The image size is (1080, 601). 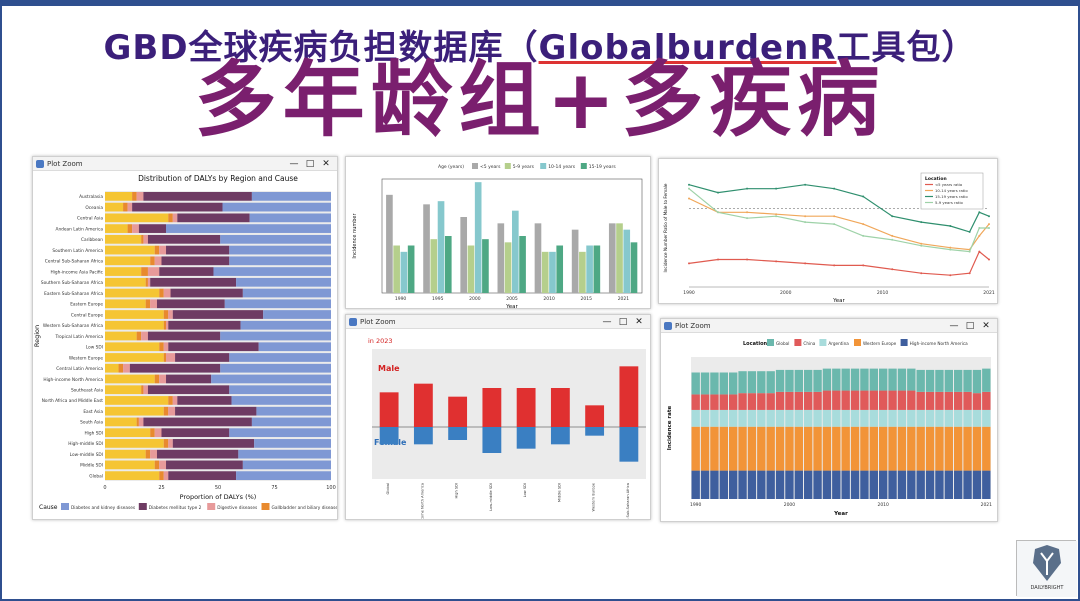 What do you see at coordinates (540, 100) in the screenshot?
I see `slide-subtitle: 多年龄组+多疾病` at bounding box center [540, 100].